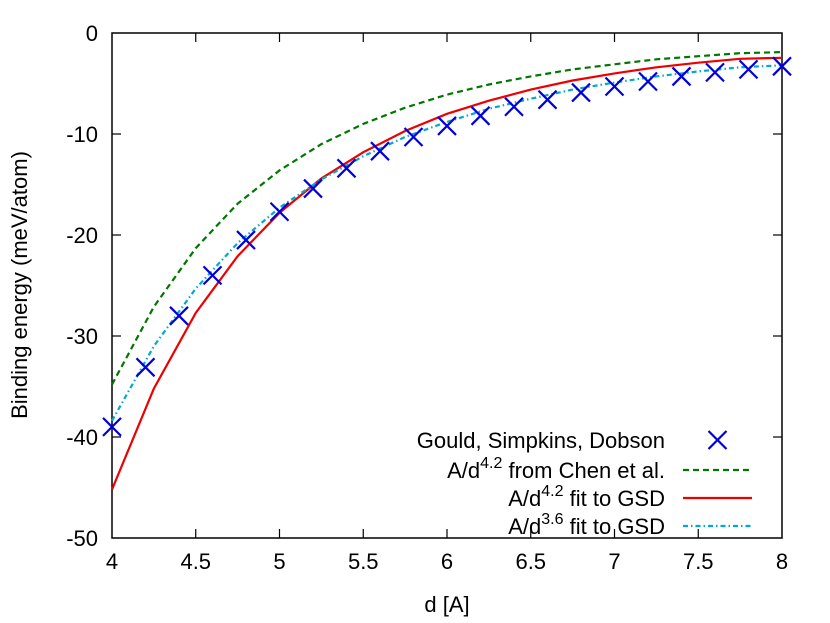 The width and height of the screenshot is (830, 623). What do you see at coordinates (112, 561) in the screenshot?
I see `x-tick-label: 4` at bounding box center [112, 561].